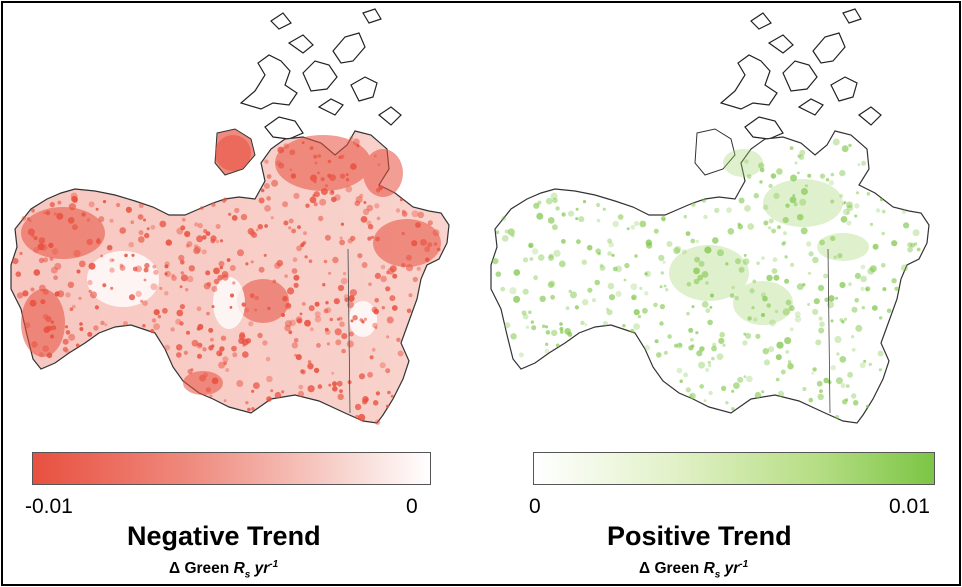 This screenshot has height=587, width=962. I want to click on unit-mid: yr, so click(260, 569).